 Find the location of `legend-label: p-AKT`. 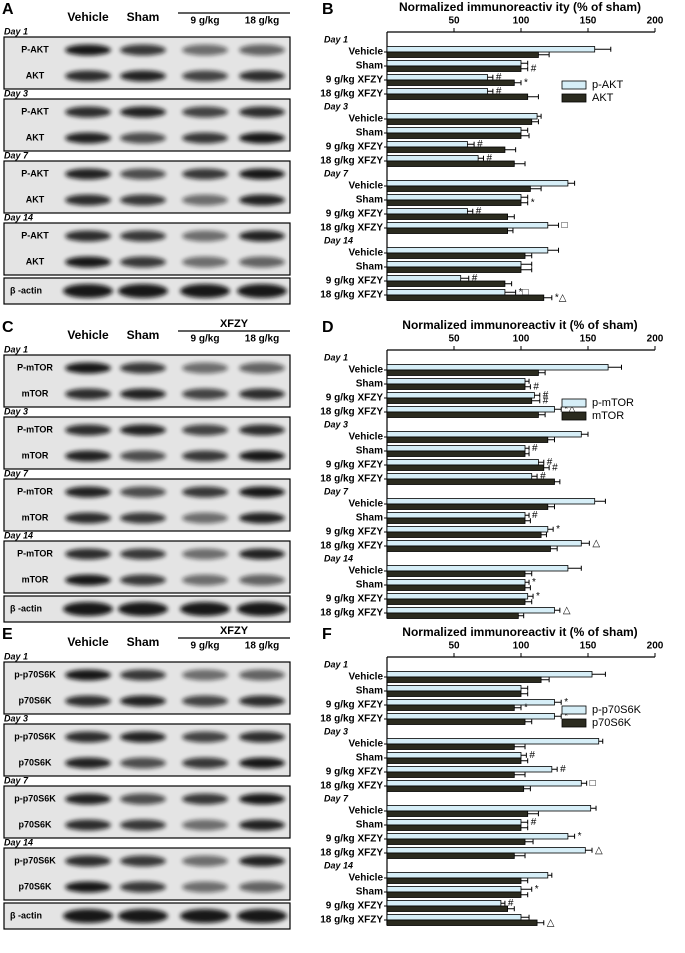

legend-label: p-AKT is located at coordinates (607, 85).